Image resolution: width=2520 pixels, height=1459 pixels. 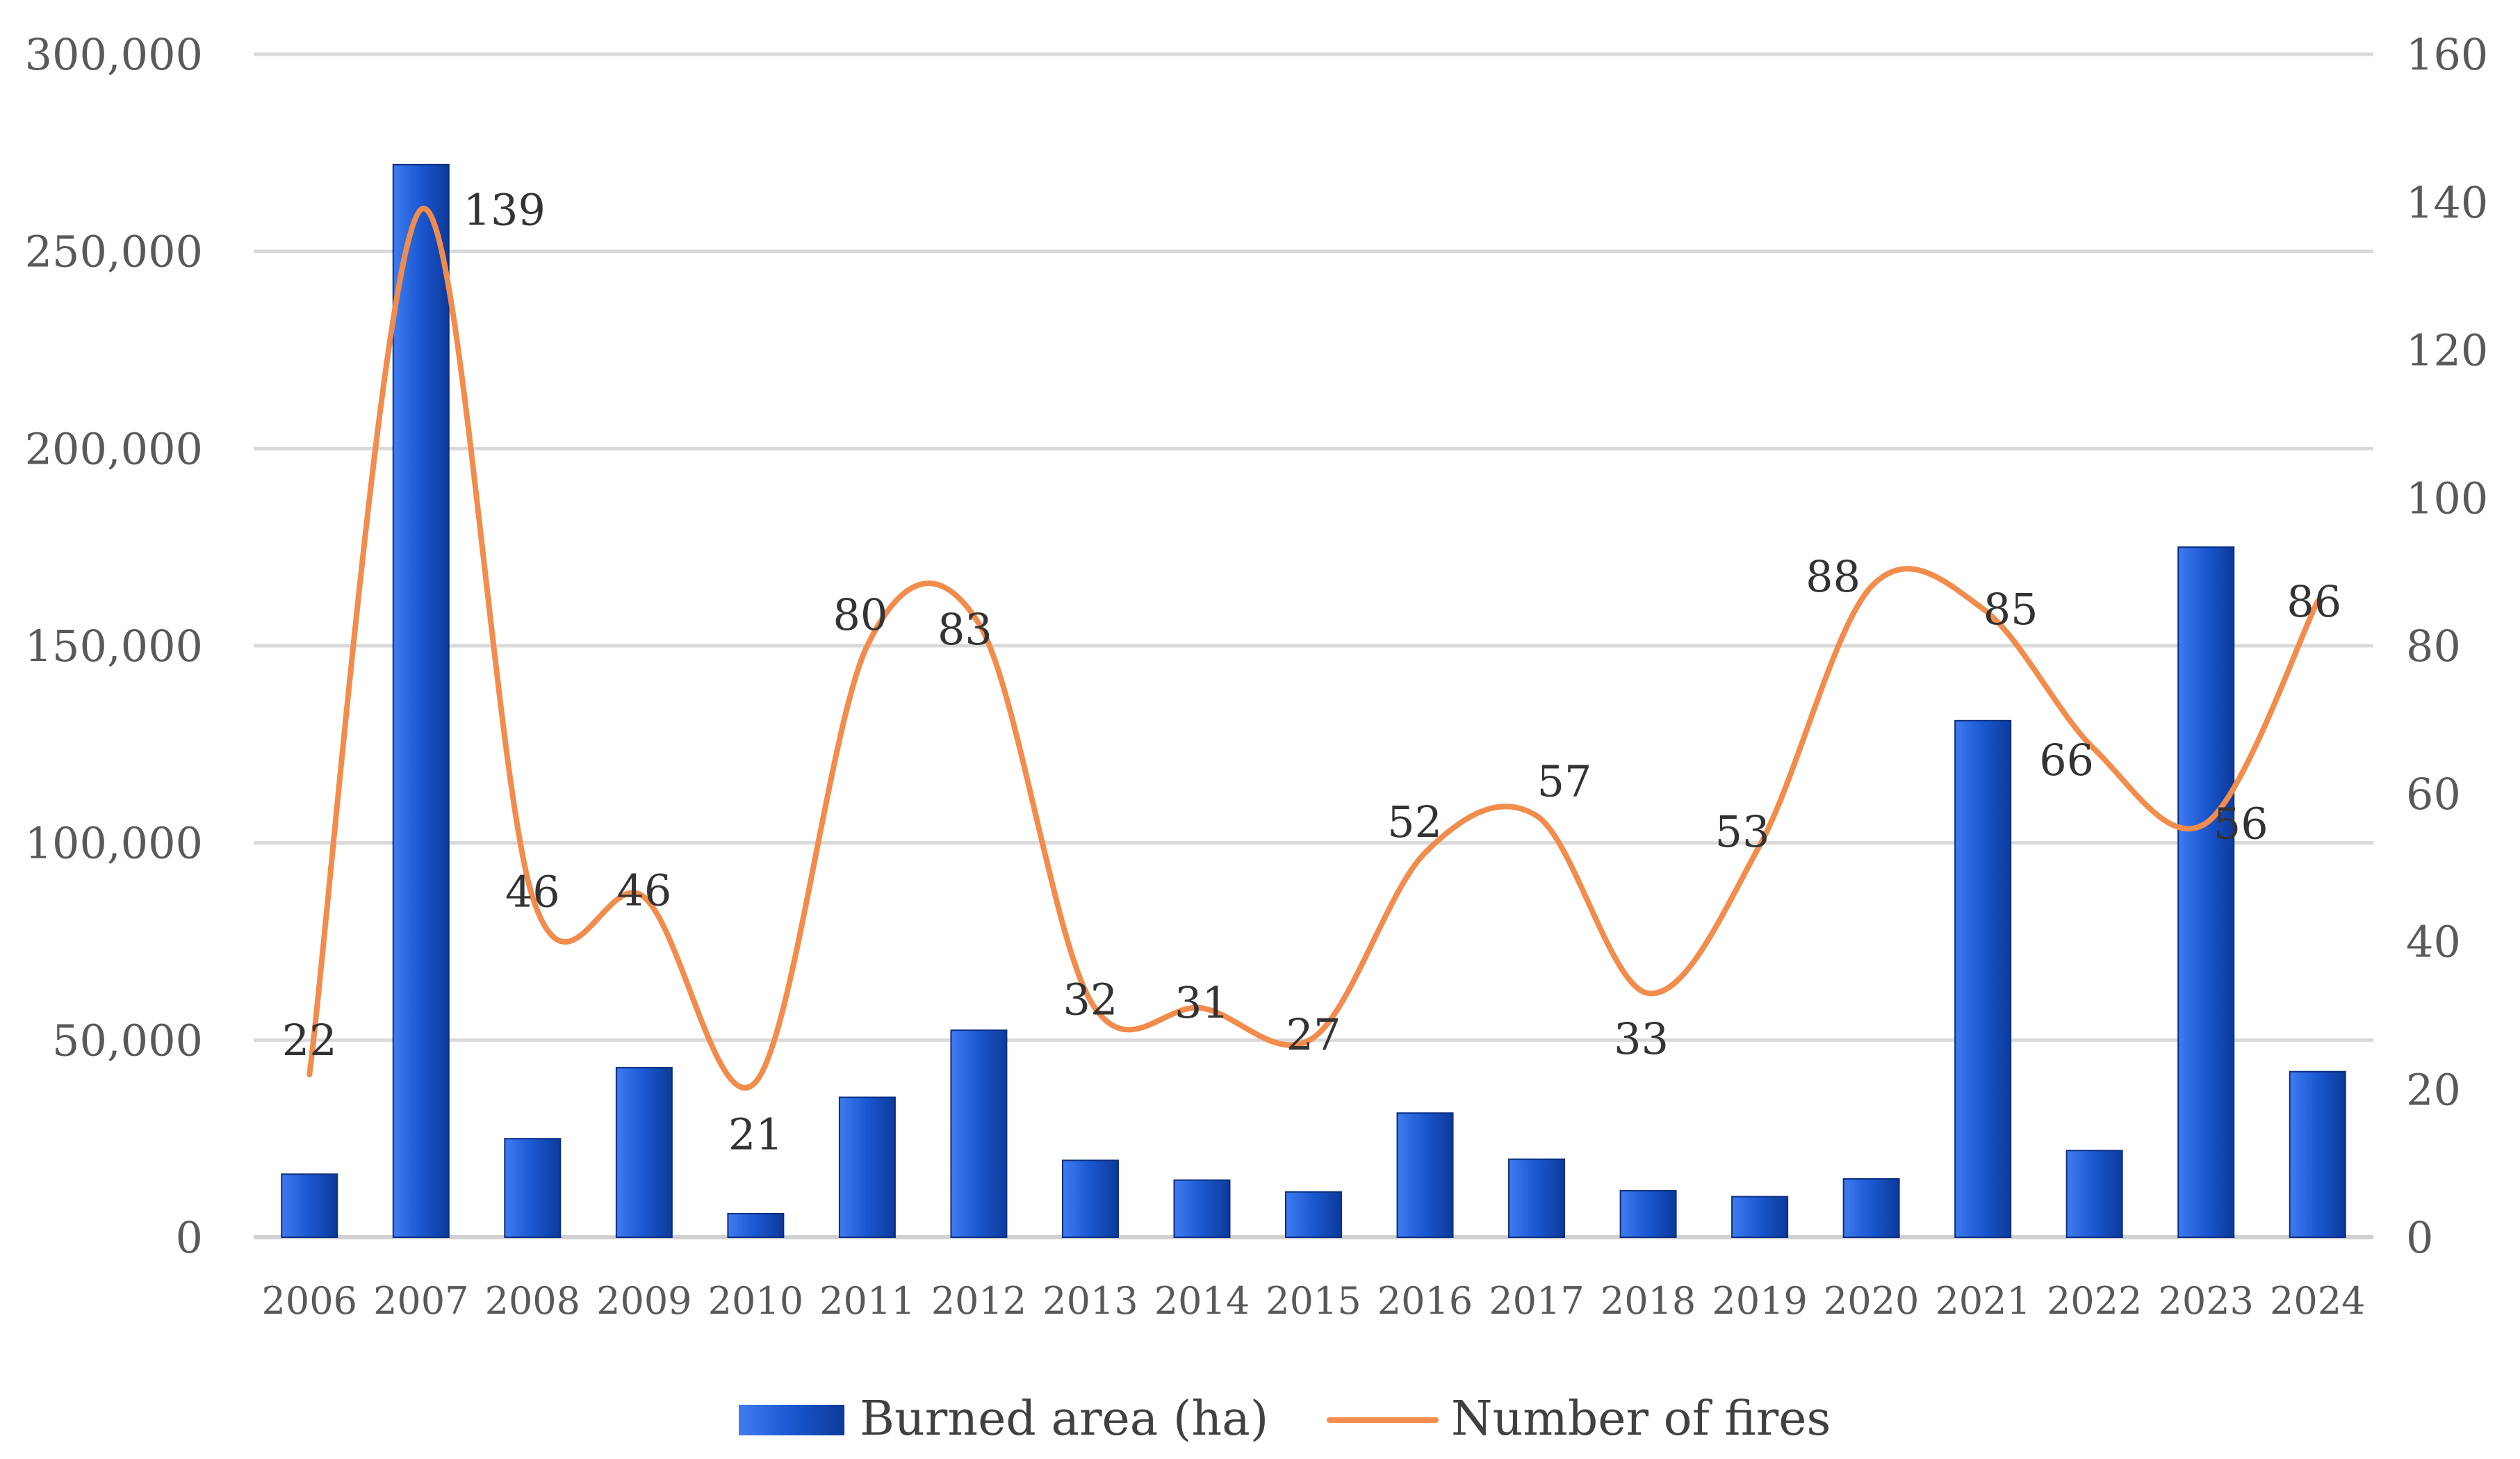 I want to click on x-tick-label: 2013, so click(x=1090, y=1301).